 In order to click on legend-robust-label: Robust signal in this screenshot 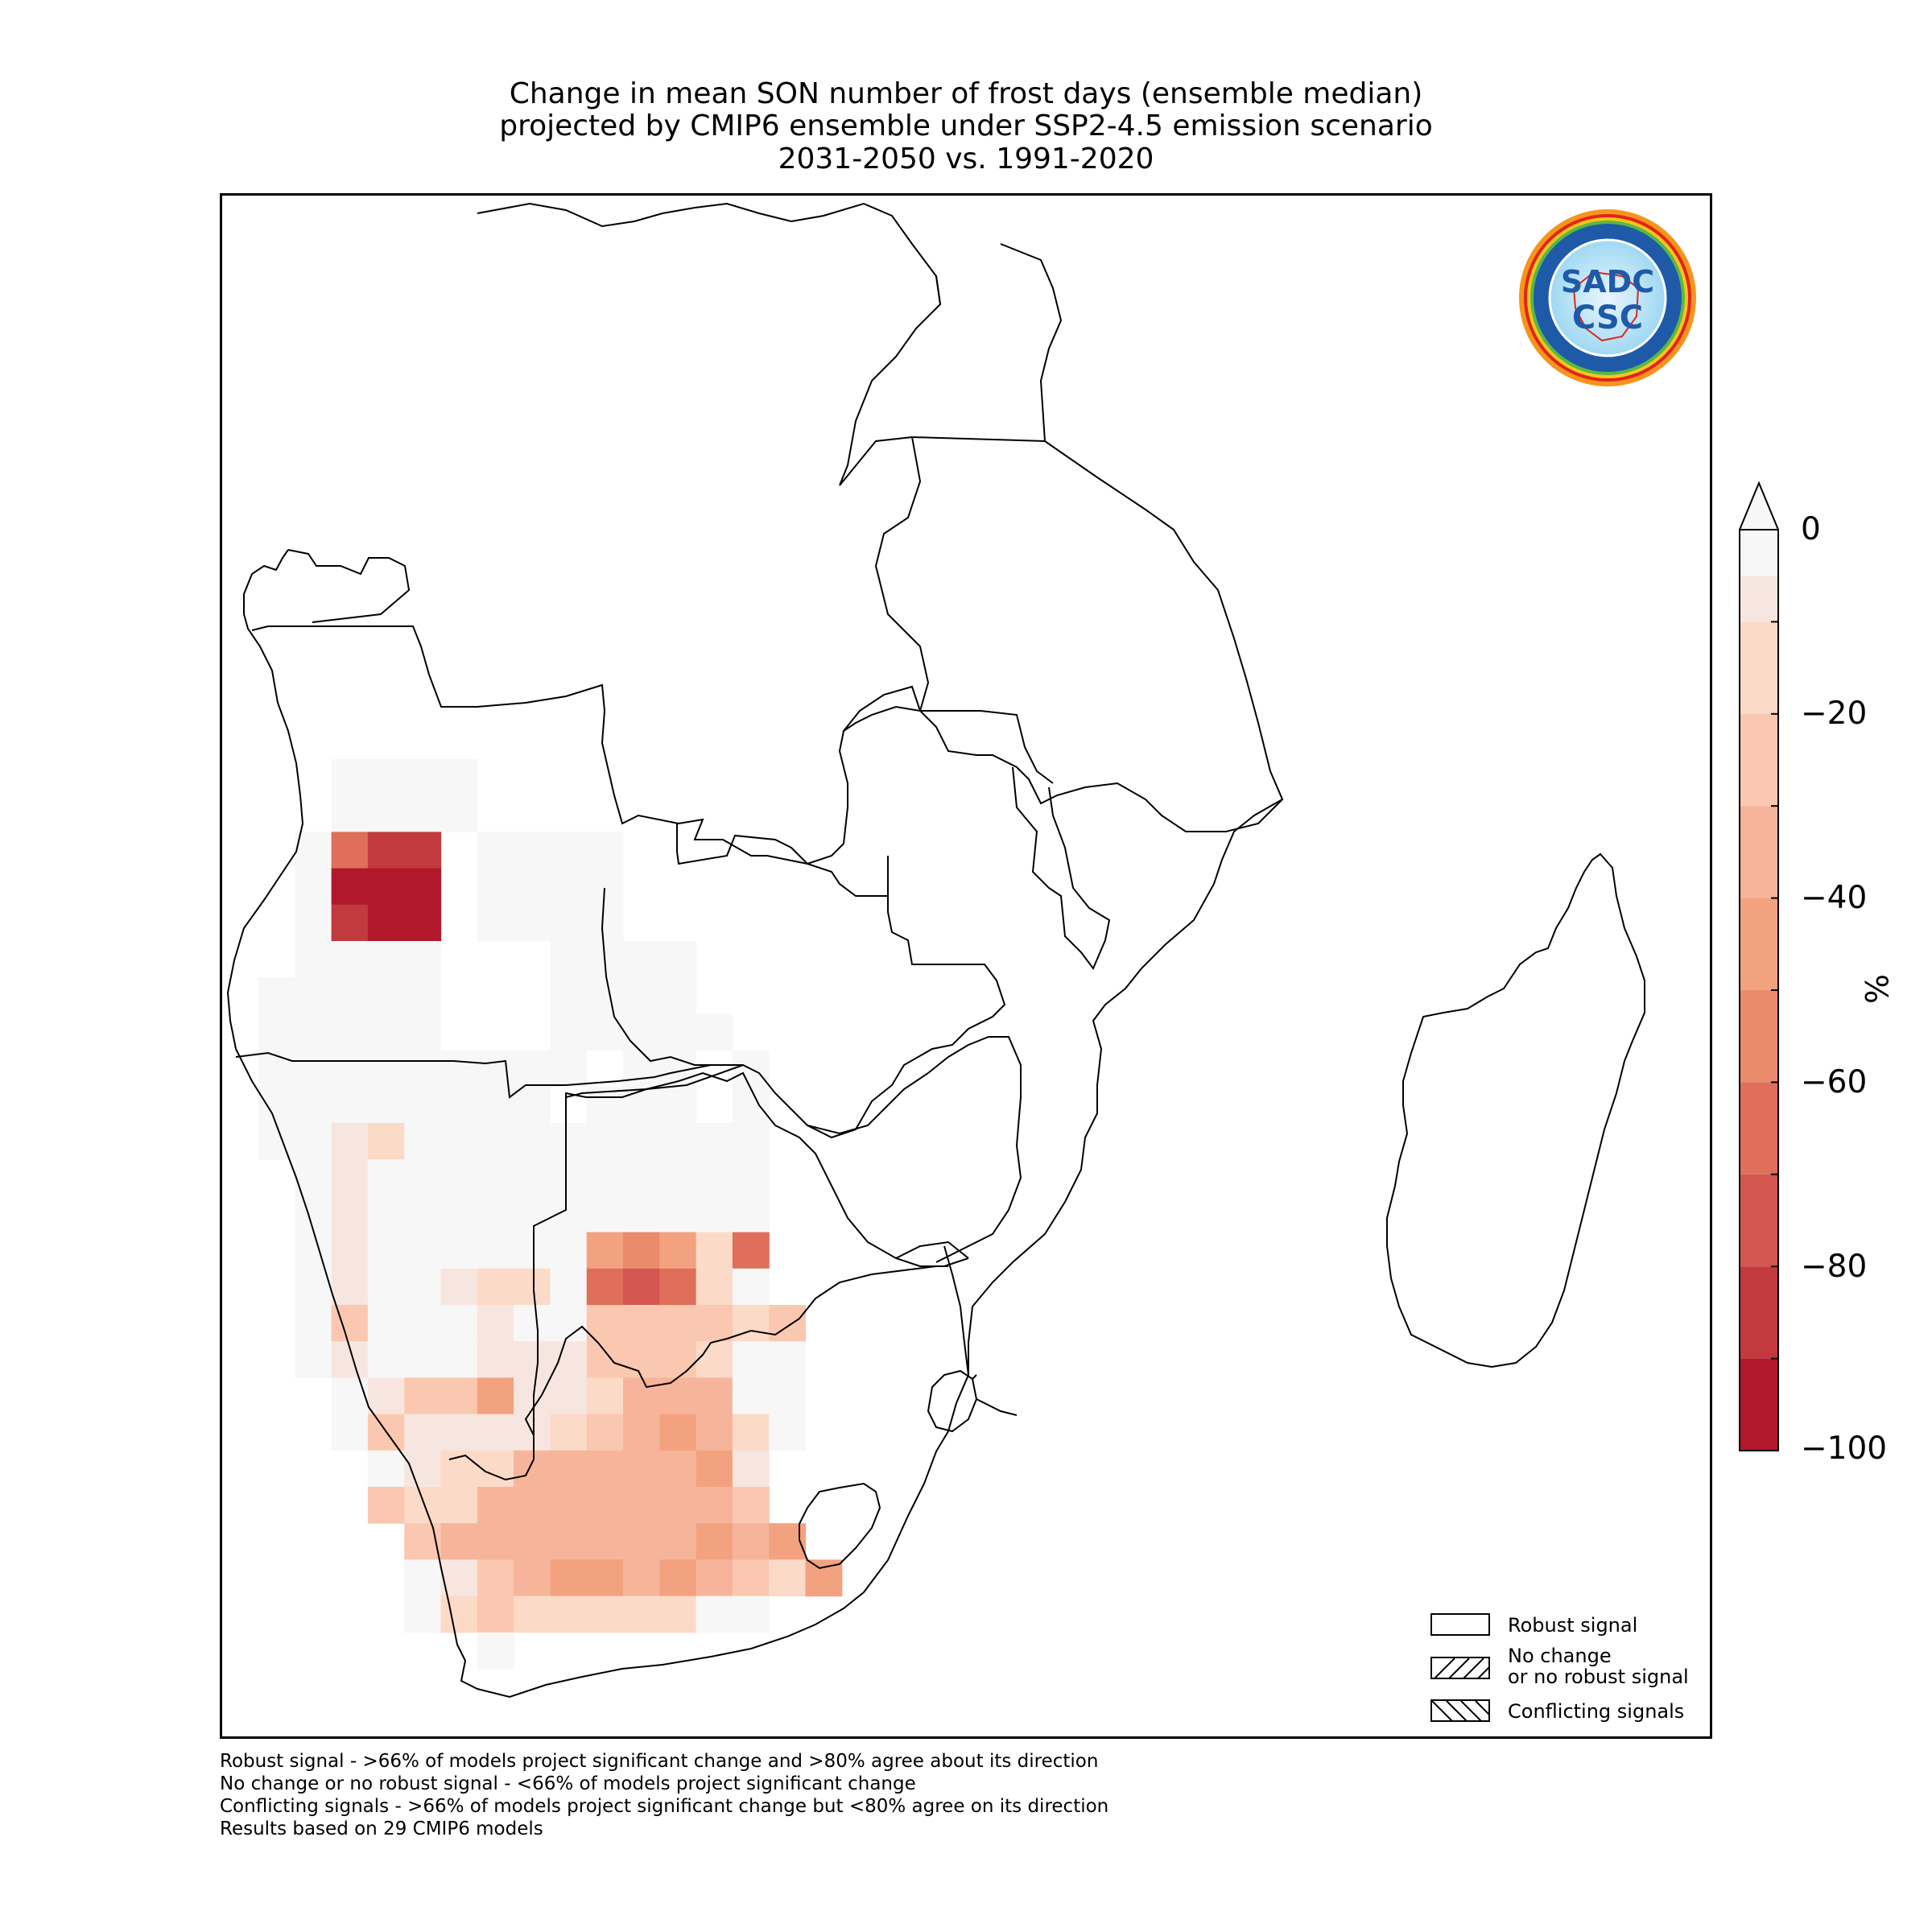, I will do `click(1573, 1625)`.